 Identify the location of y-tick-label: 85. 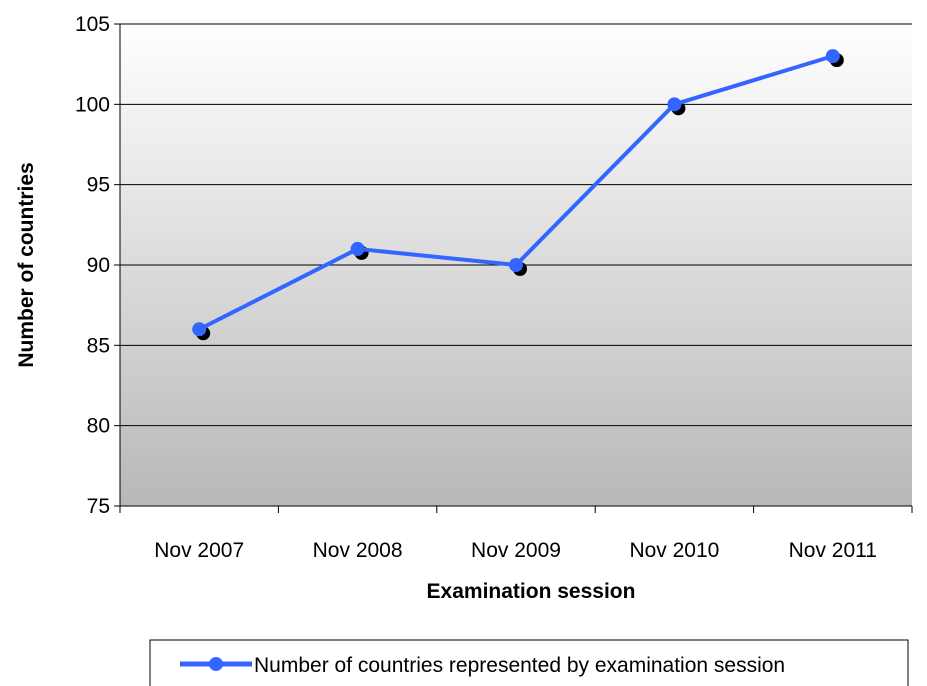
(98, 345).